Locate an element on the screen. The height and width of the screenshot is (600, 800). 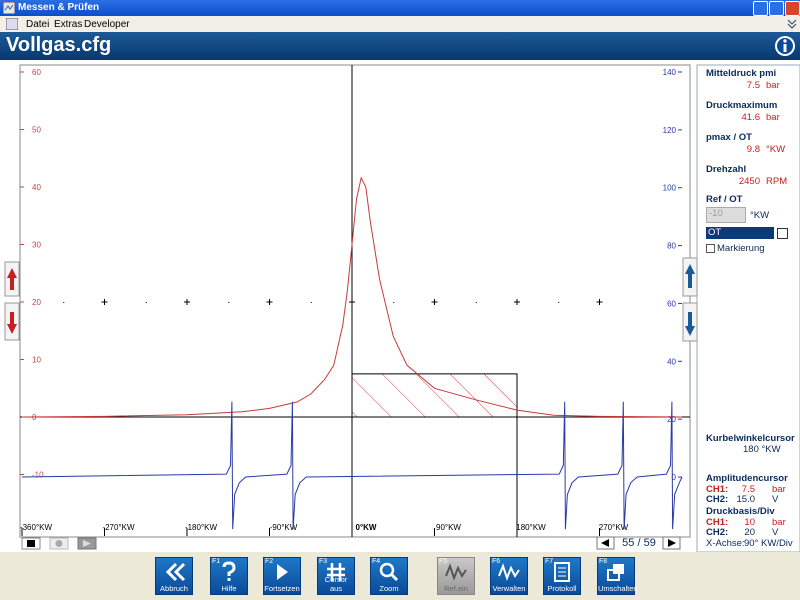
y2-down-button is located at coordinates (690, 322).